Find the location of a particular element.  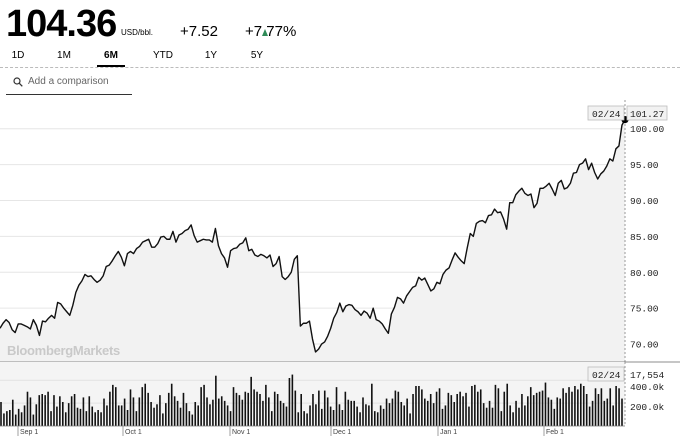

x-axis-labels: Sep 1 Oct 1 Nov 1 Dec 1 Jan 1 Feb 1 is located at coordinates (290, 431).